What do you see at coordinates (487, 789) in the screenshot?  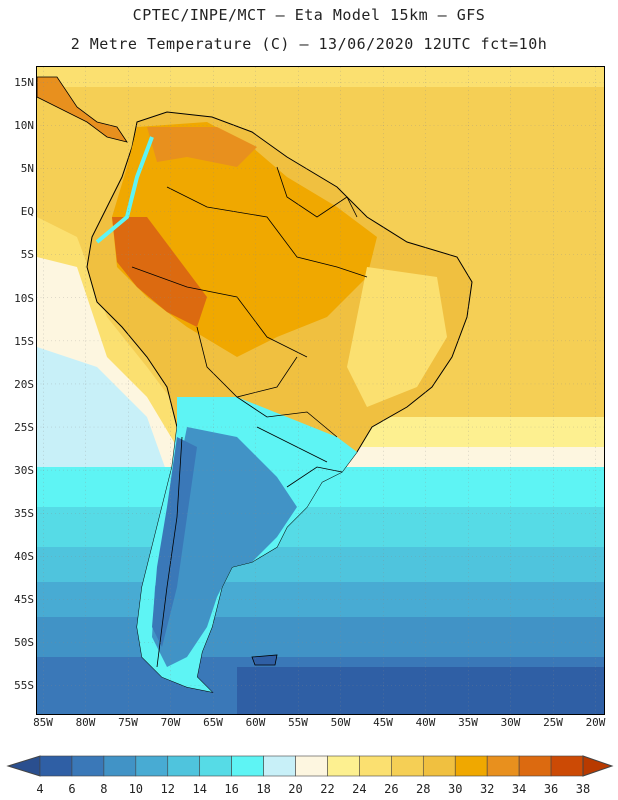 I see `colorbar-label: 32` at bounding box center [487, 789].